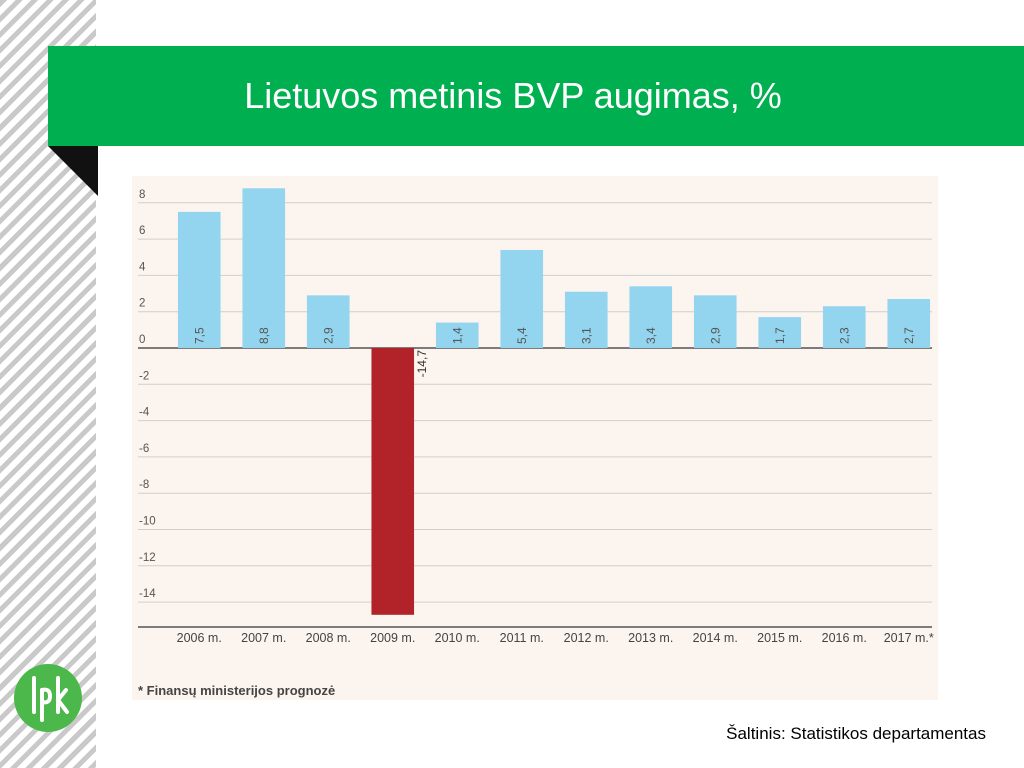 The image size is (1024, 768). Describe the element at coordinates (142, 267) in the screenshot. I see `y-tick-label: 4` at that location.